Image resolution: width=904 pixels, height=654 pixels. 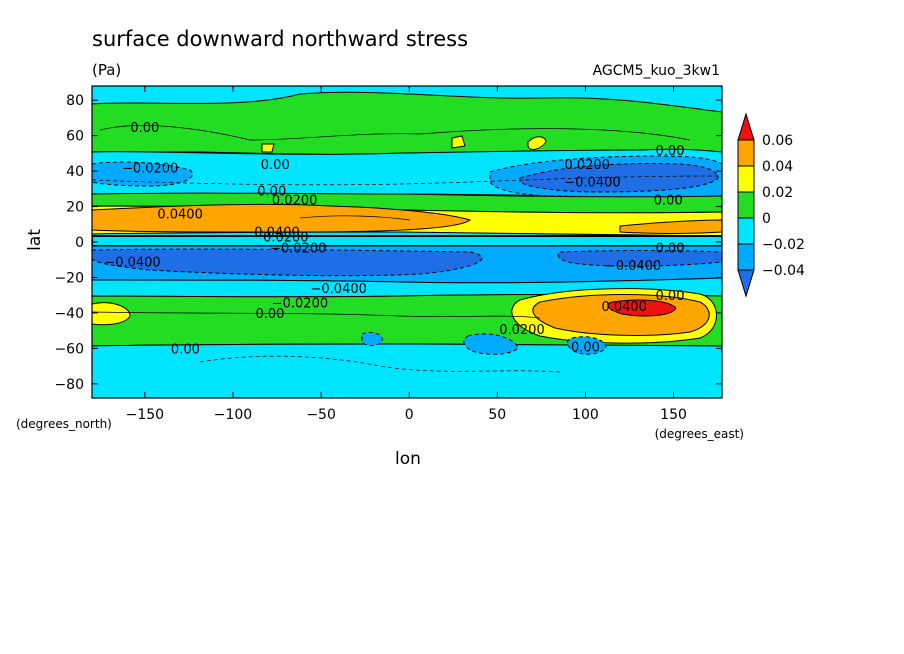 I want to click on sh-red-east, so click(x=642, y=308).